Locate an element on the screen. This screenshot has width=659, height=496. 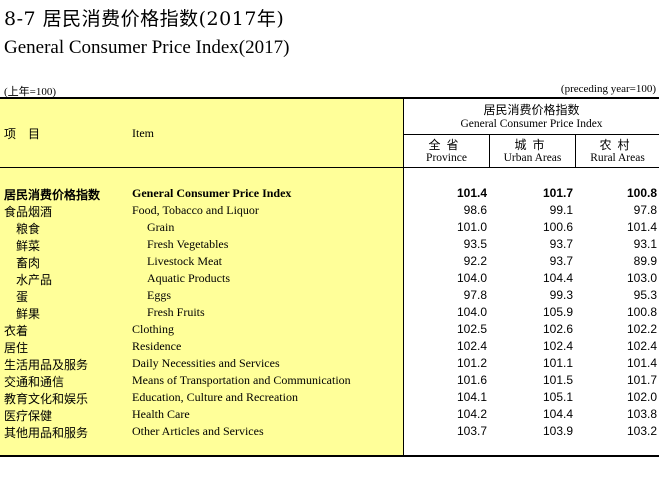
base-note-chinese: (上年=100) is located at coordinates (30, 92).